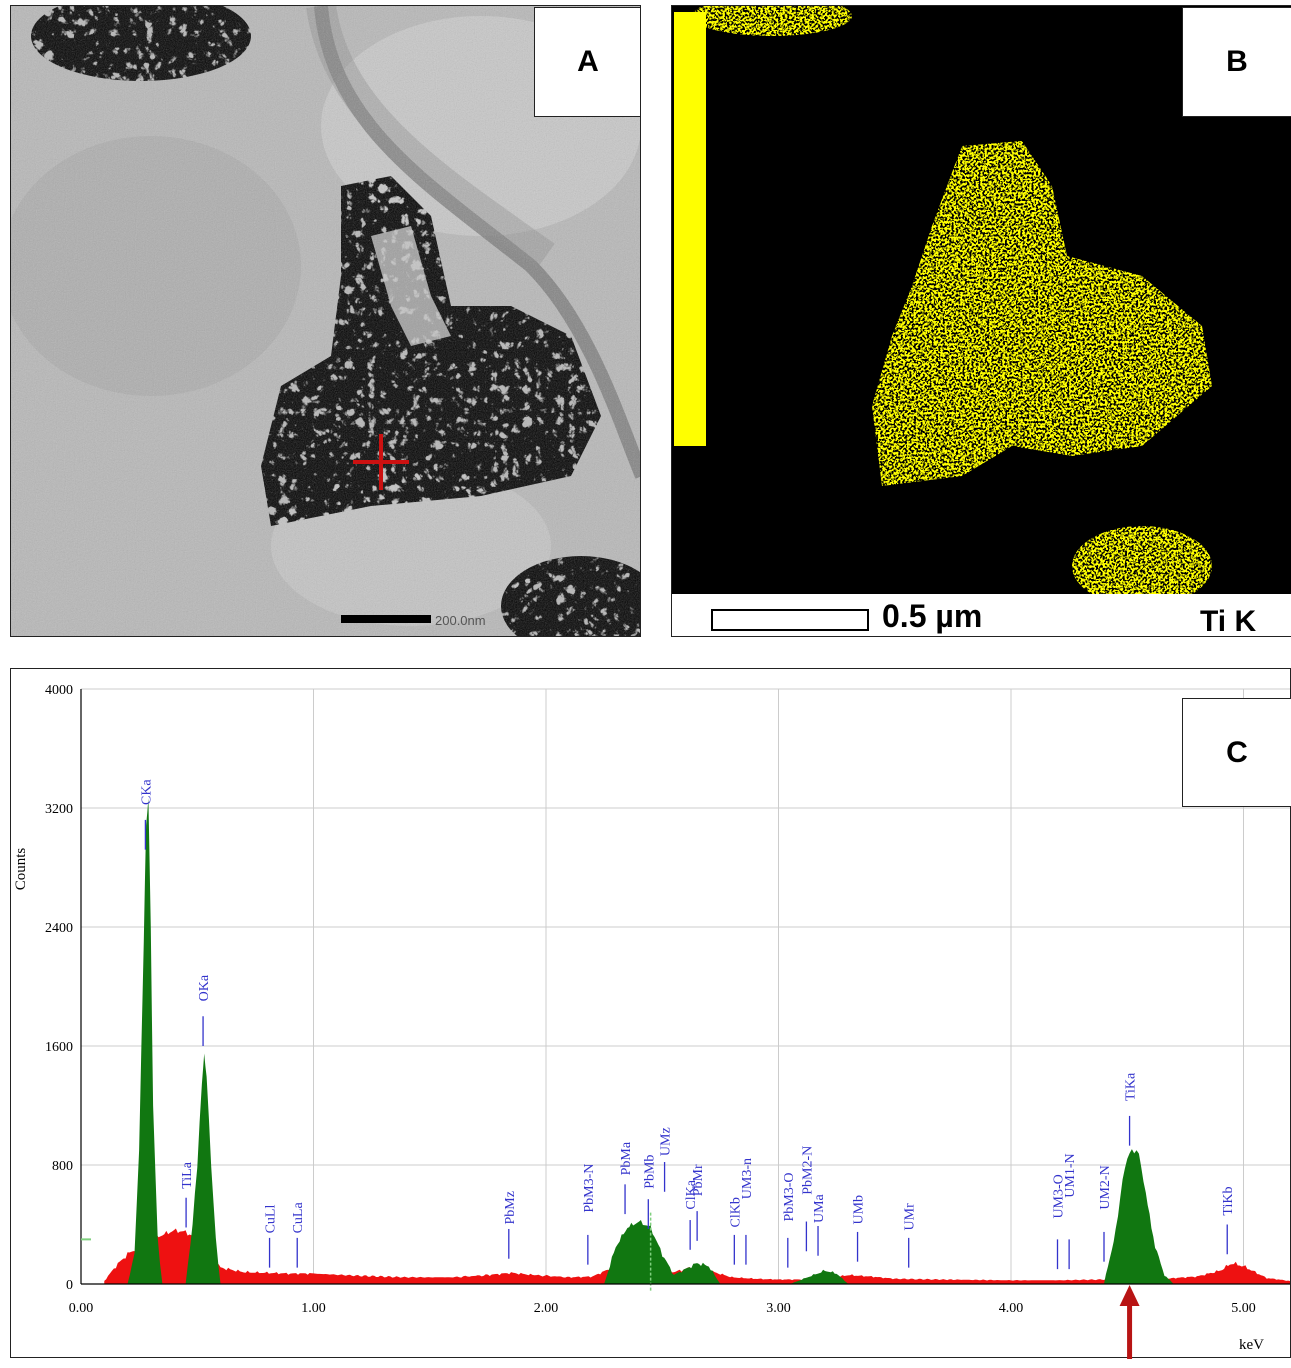 This screenshot has width=1291, height=1368. What do you see at coordinates (1236, 752) in the screenshot?
I see `panel-c-label: C` at bounding box center [1236, 752].